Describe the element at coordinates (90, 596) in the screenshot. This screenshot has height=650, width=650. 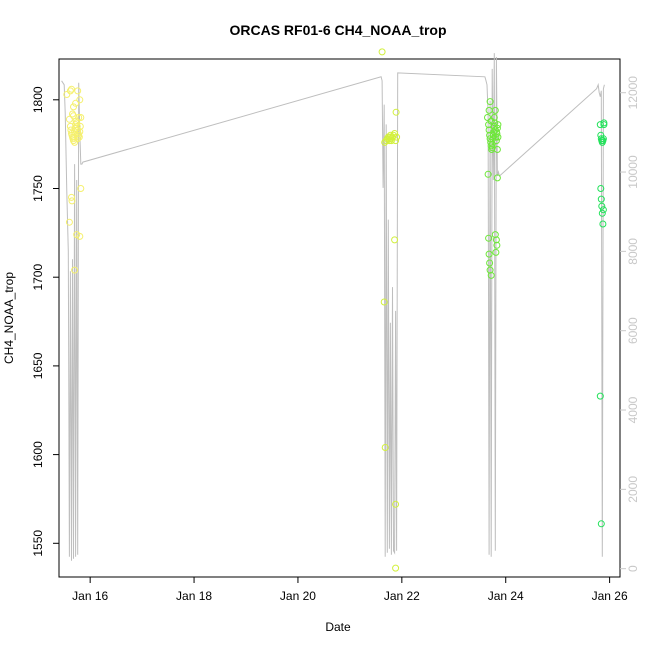
I see `x-tick-label: Jan 16` at that location.